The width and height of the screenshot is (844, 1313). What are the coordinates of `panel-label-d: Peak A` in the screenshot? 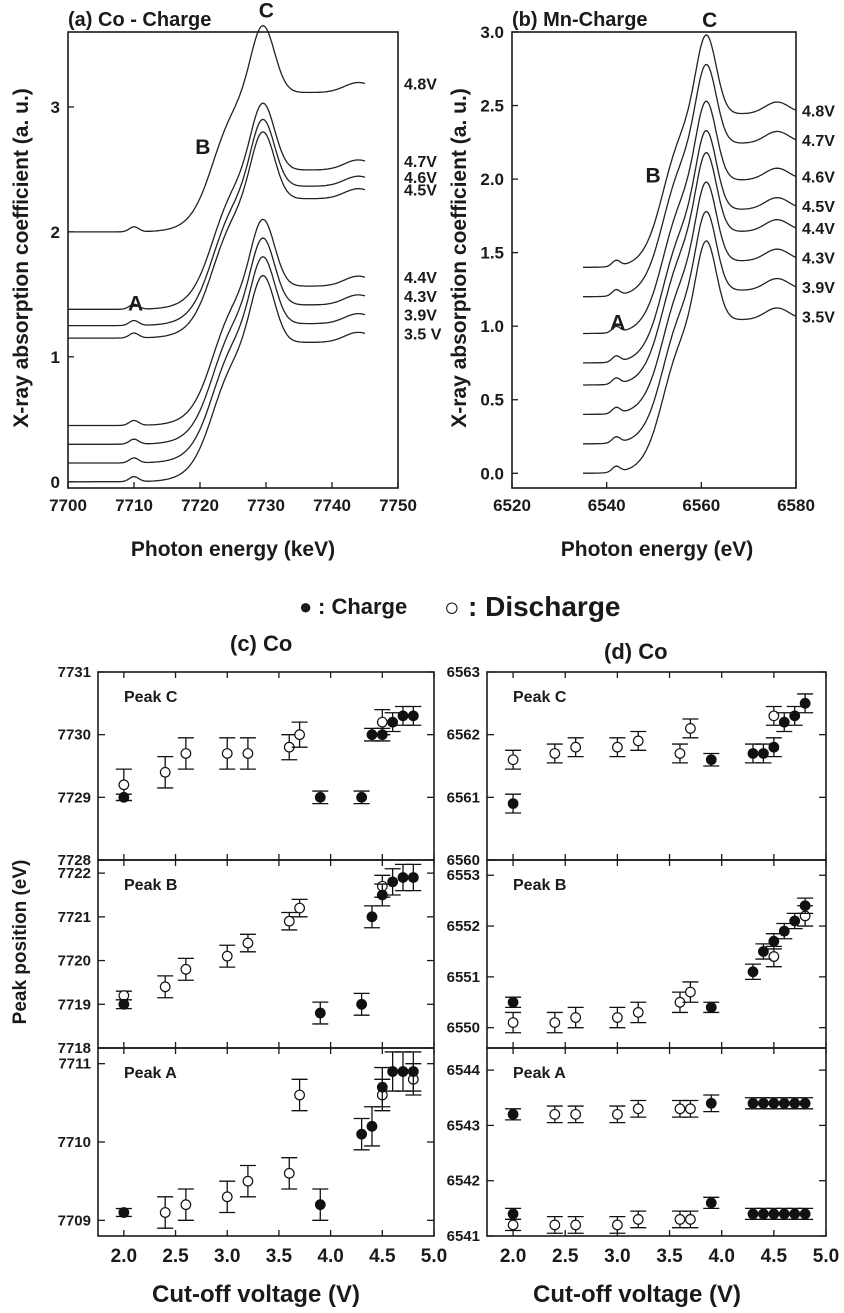 It's located at (539, 1073).